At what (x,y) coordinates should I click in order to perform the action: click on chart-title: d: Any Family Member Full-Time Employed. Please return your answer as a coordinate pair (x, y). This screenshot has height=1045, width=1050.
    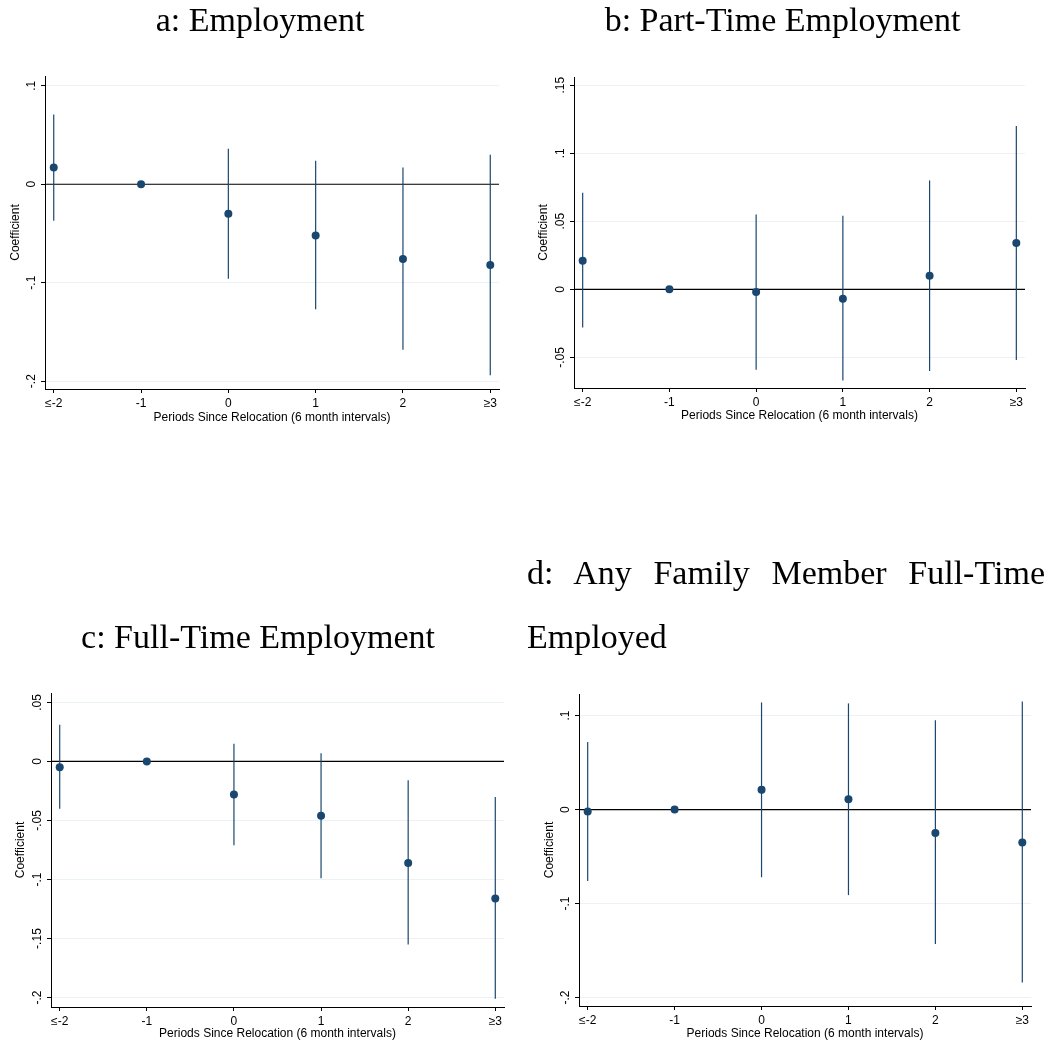
    Looking at the image, I should click on (786, 605).